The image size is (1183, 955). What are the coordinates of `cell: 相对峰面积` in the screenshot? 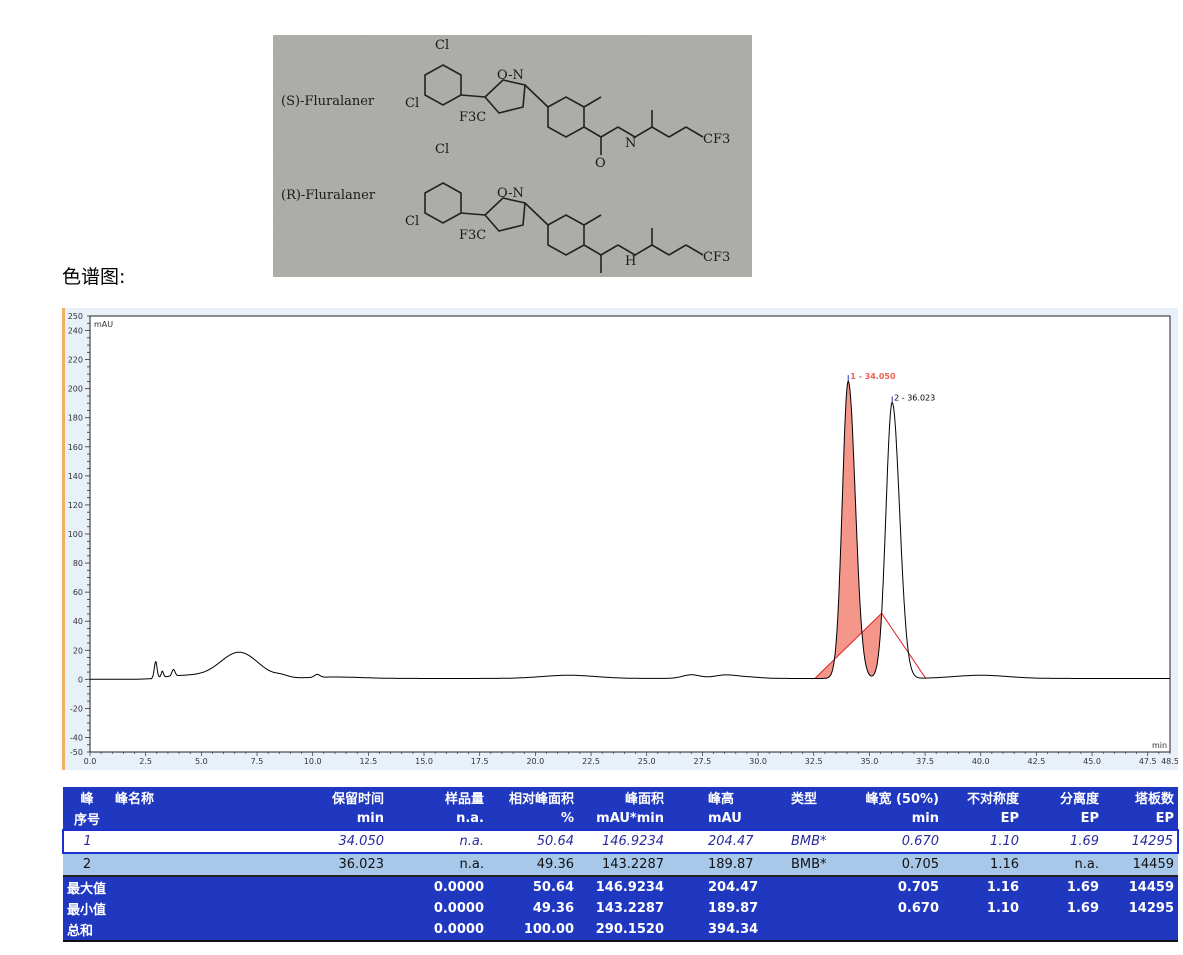 It's located at (533, 797).